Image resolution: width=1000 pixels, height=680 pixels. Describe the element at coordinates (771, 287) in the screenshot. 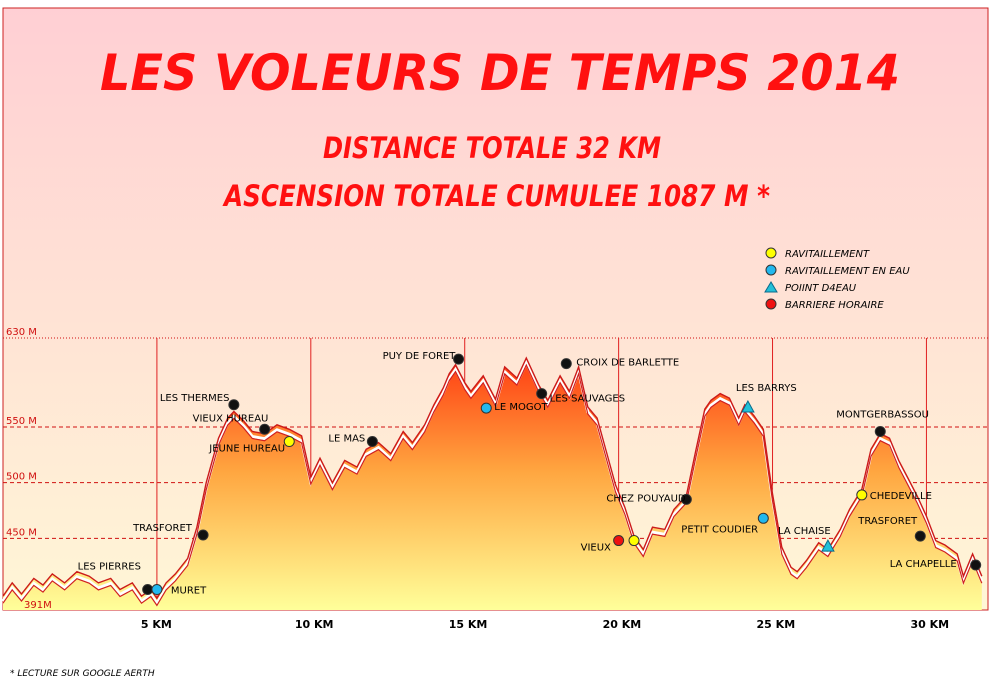

I see `legend-marker-point` at that location.